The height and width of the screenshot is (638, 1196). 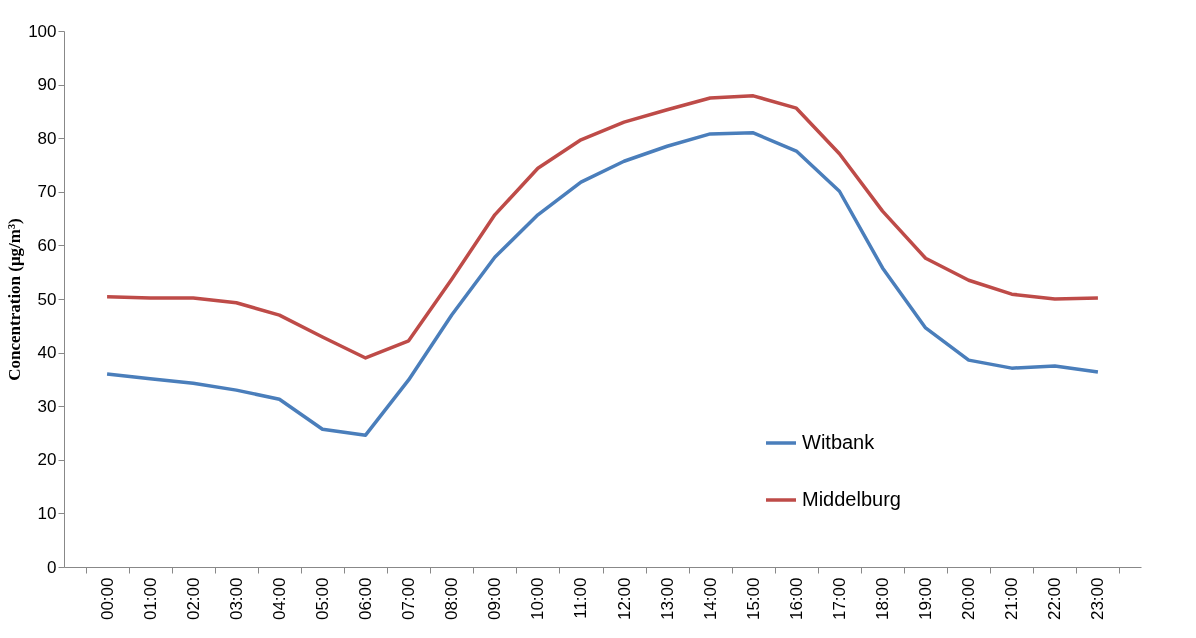 I want to click on x-tick-label: 13:00, so click(x=667, y=599).